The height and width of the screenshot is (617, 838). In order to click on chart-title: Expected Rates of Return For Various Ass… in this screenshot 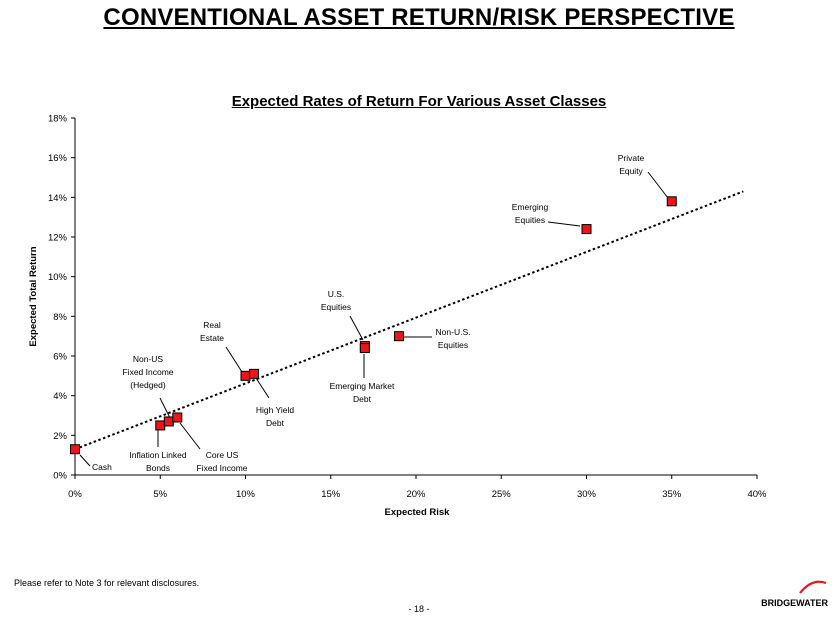, I will do `click(419, 101)`.